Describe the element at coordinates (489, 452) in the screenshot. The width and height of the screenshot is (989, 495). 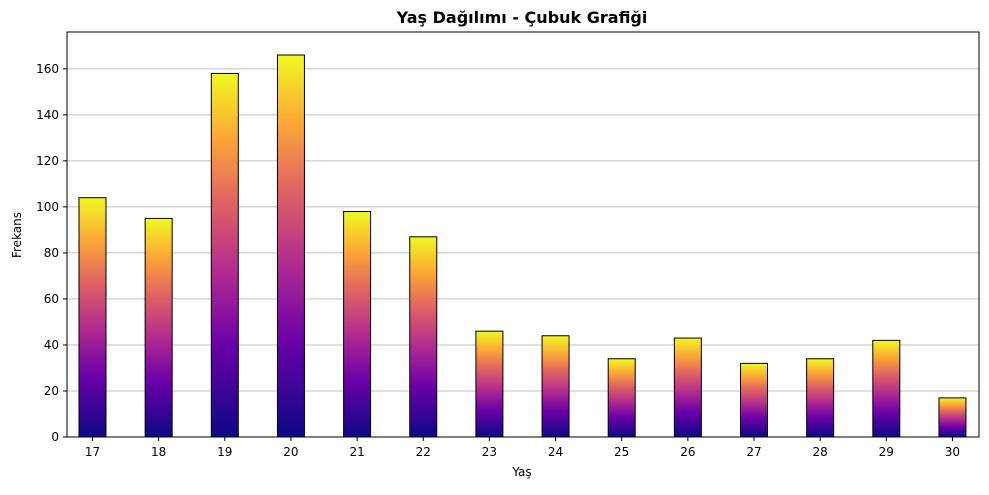
I see `x-tick-label: 23` at that location.